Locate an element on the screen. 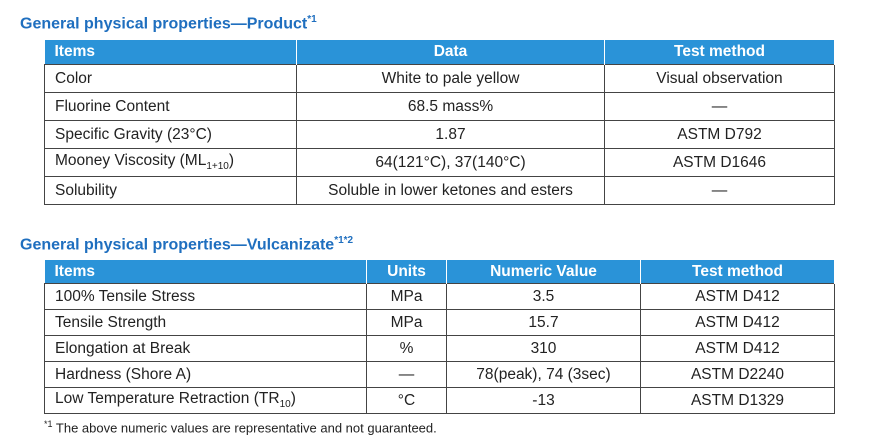  table-cell: 100% Tensile Stress is located at coordinates (205, 296).